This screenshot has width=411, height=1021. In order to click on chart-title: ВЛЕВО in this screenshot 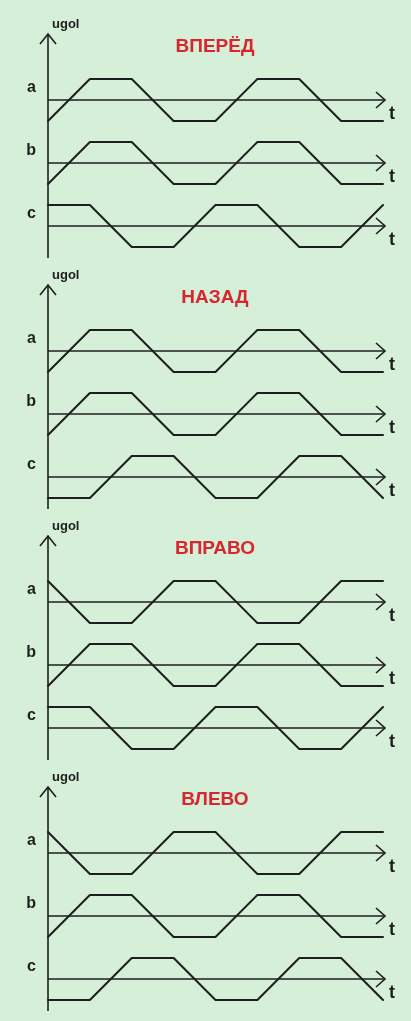, I will do `click(215, 798)`.